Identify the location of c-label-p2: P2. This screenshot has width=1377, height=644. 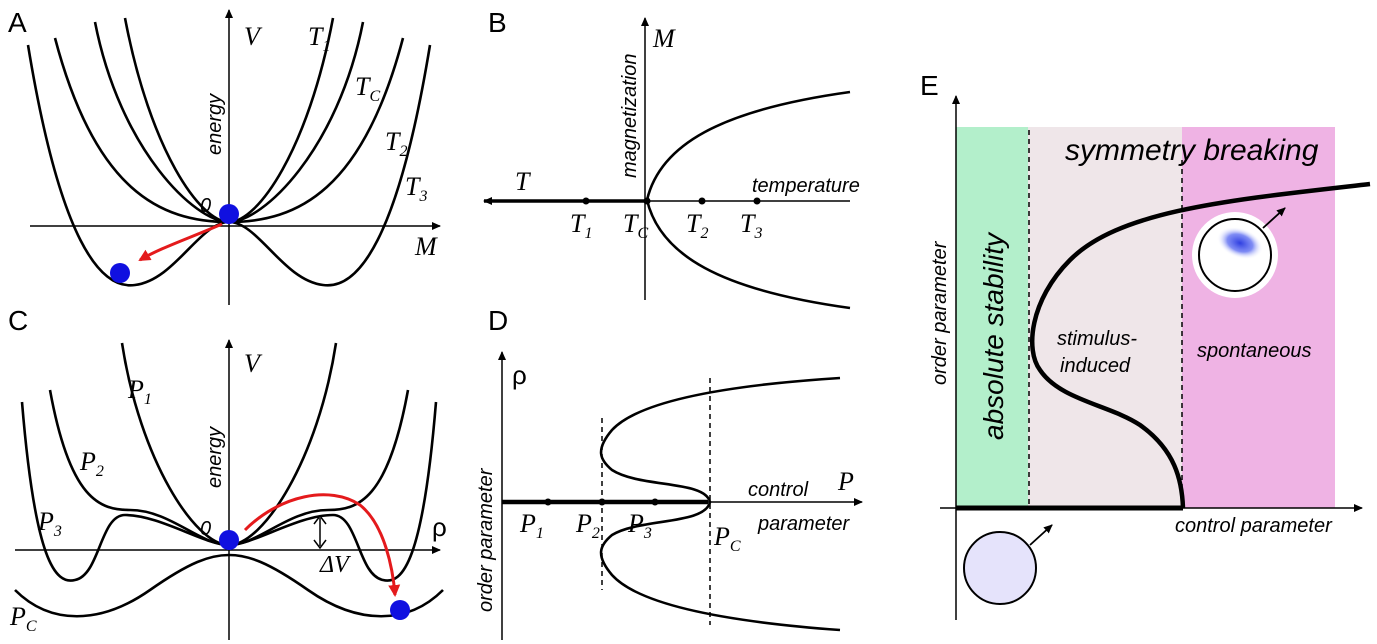
(91, 463).